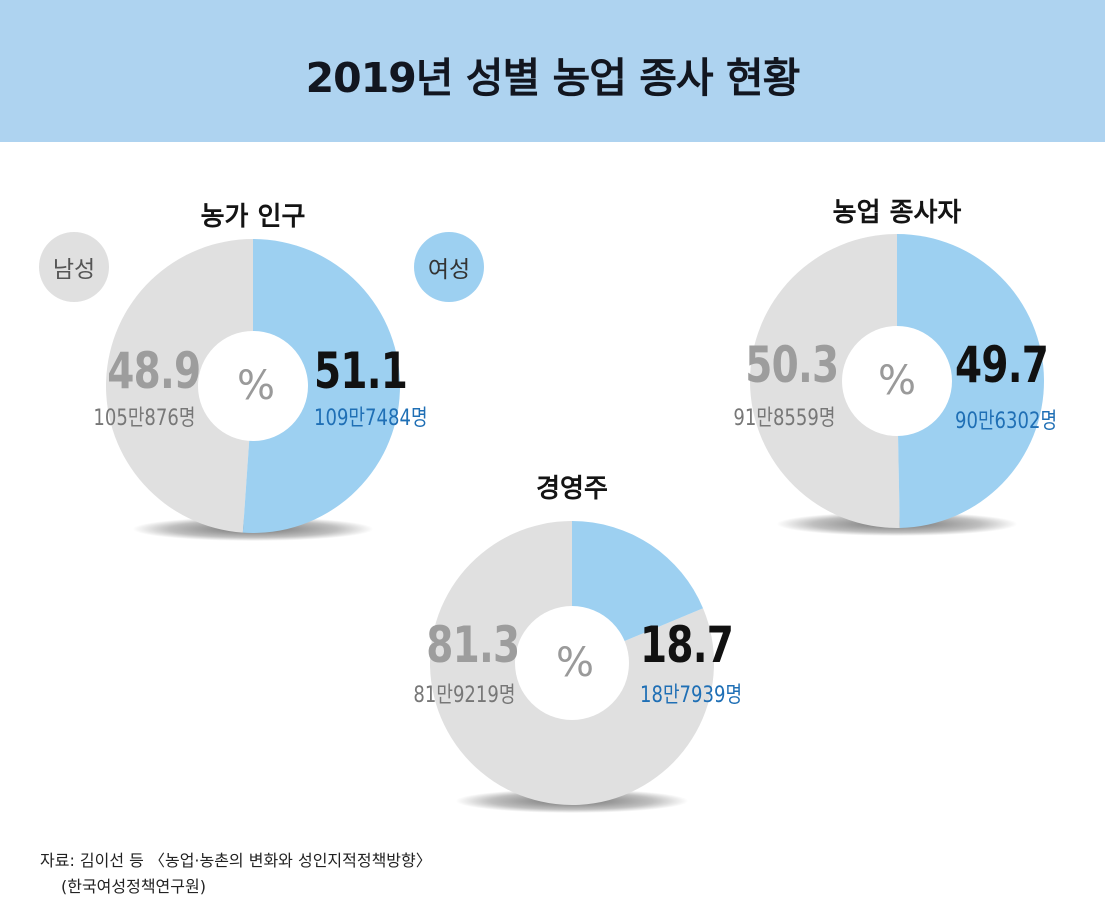 The height and width of the screenshot is (907, 1105). I want to click on farm-workers-male-percent: 50.3, so click(791, 365).